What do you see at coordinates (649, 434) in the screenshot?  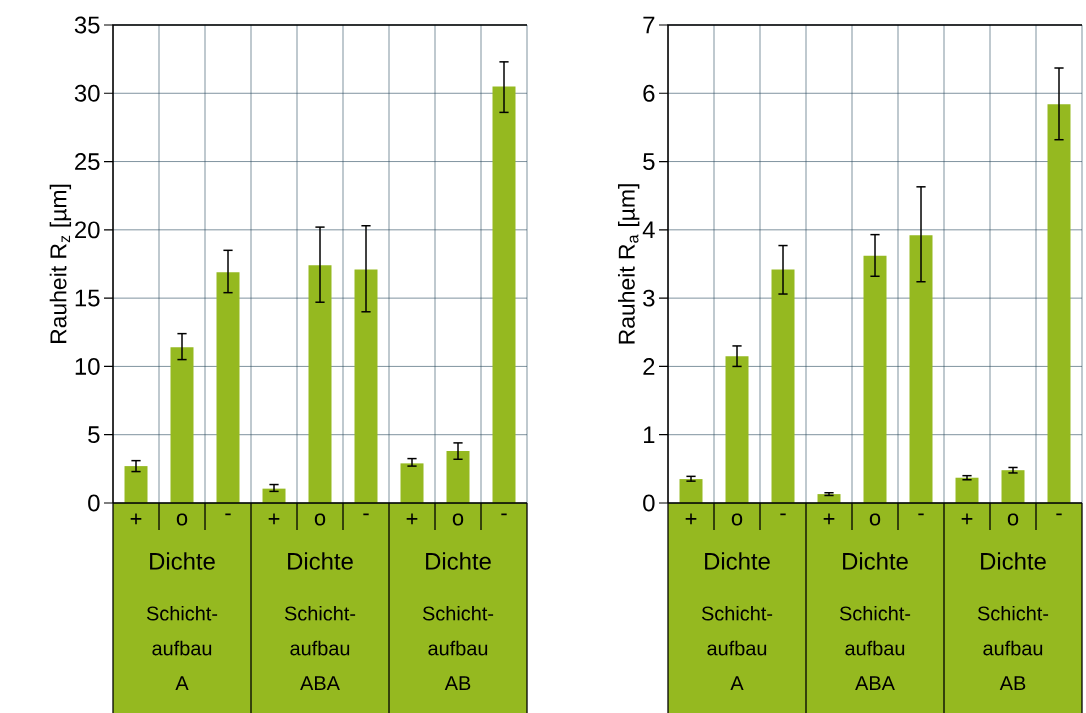 I see `y-tick-label: 1` at bounding box center [649, 434].